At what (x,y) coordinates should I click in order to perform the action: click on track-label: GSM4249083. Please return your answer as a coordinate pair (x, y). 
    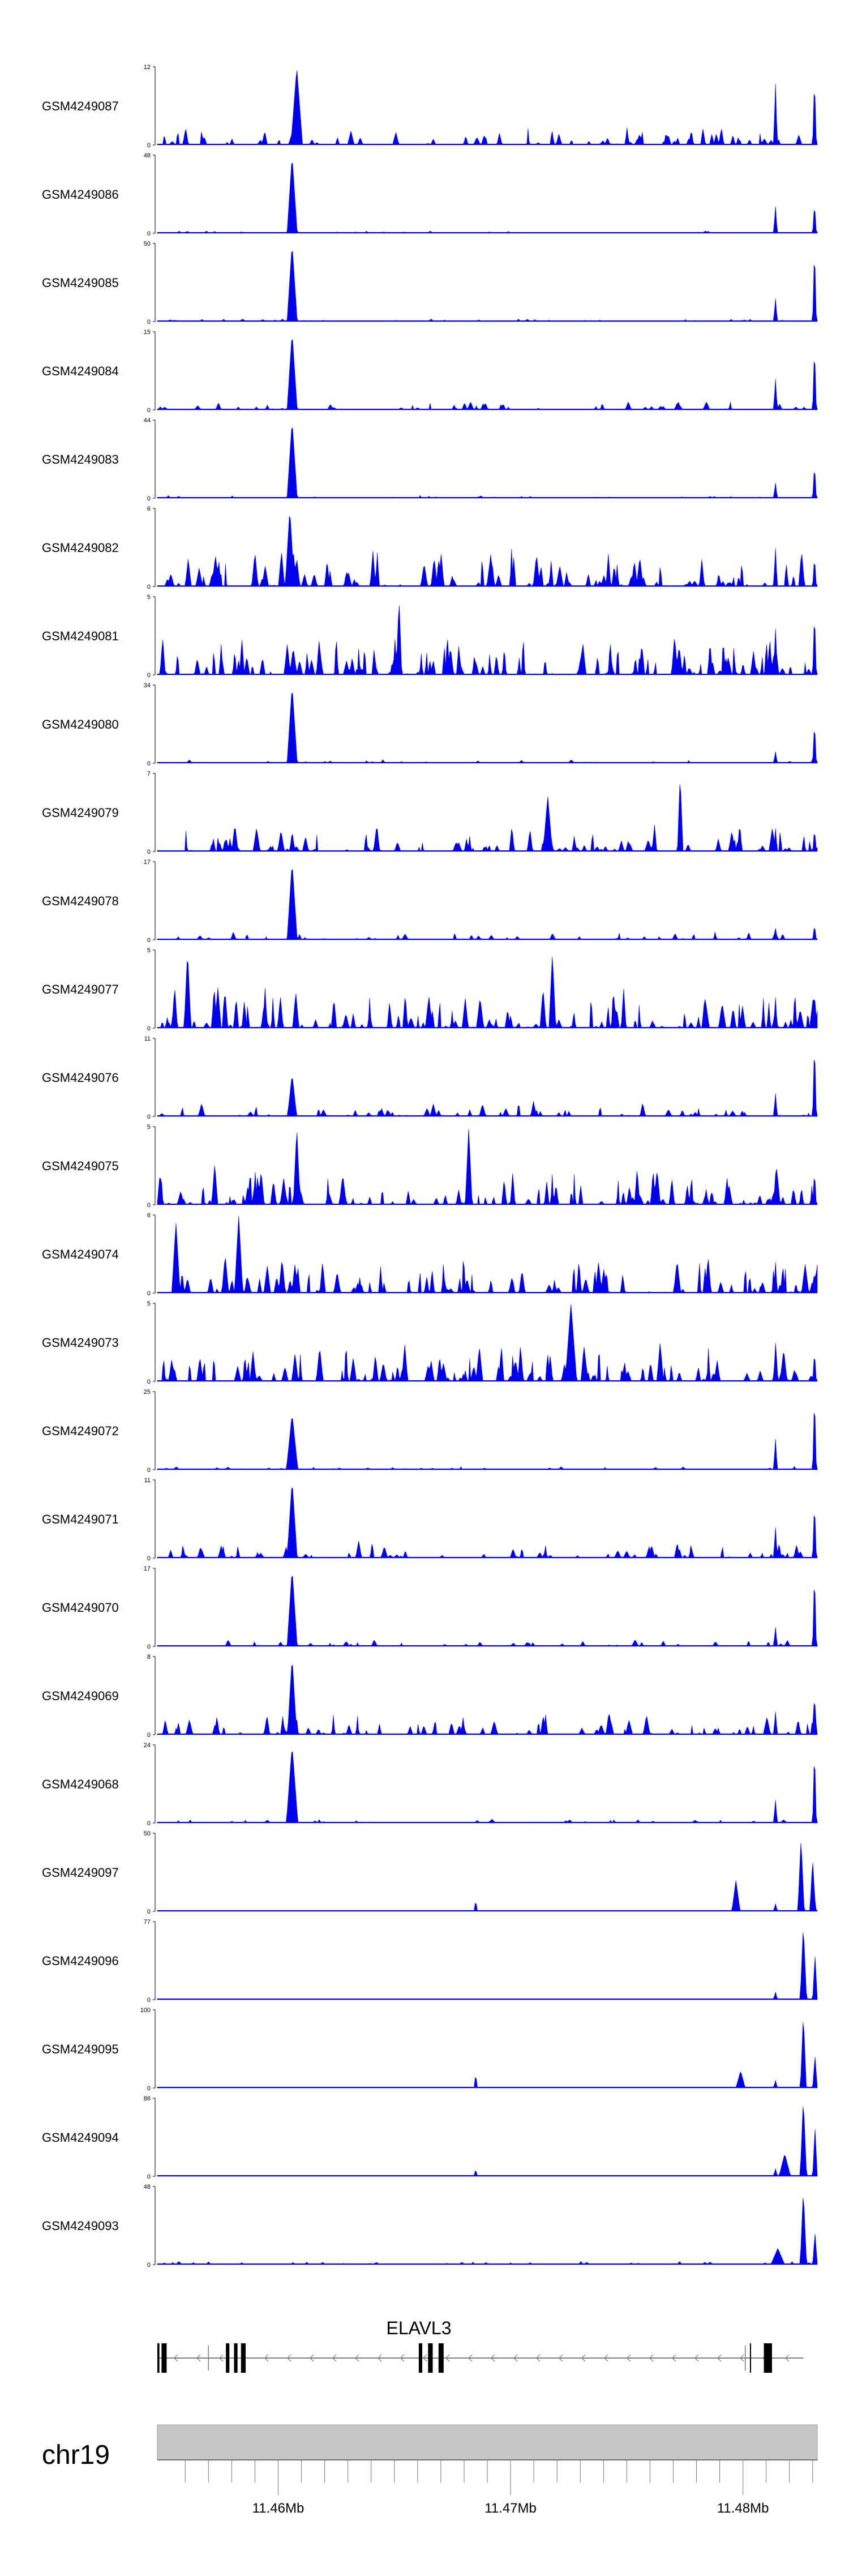
    Looking at the image, I should click on (80, 459).